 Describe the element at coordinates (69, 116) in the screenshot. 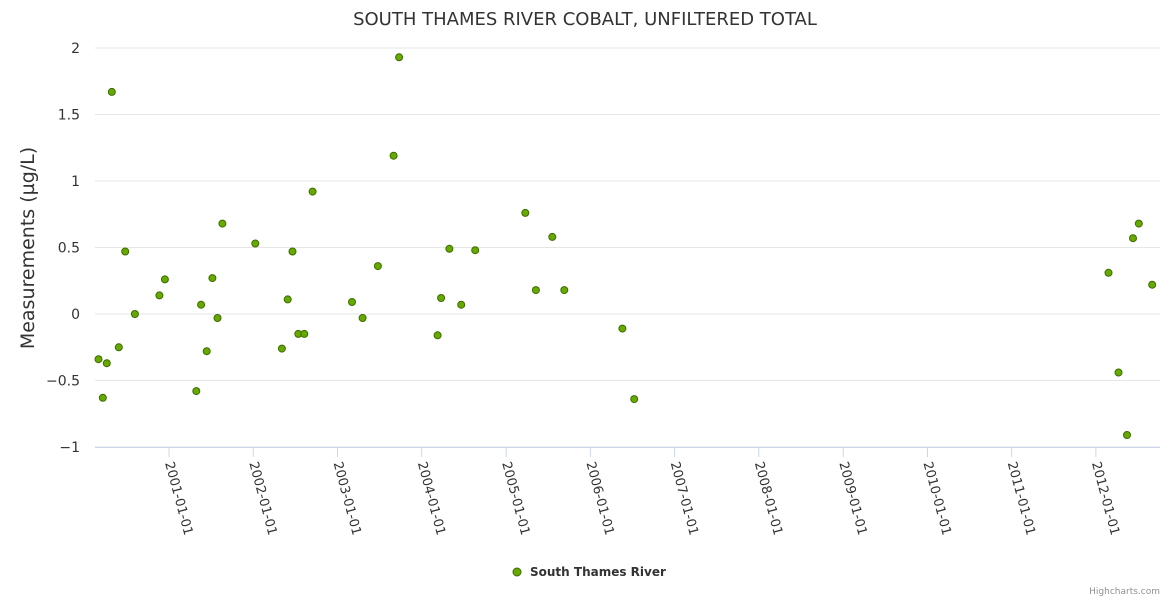

I see `y-tick-label: 1.5` at that location.